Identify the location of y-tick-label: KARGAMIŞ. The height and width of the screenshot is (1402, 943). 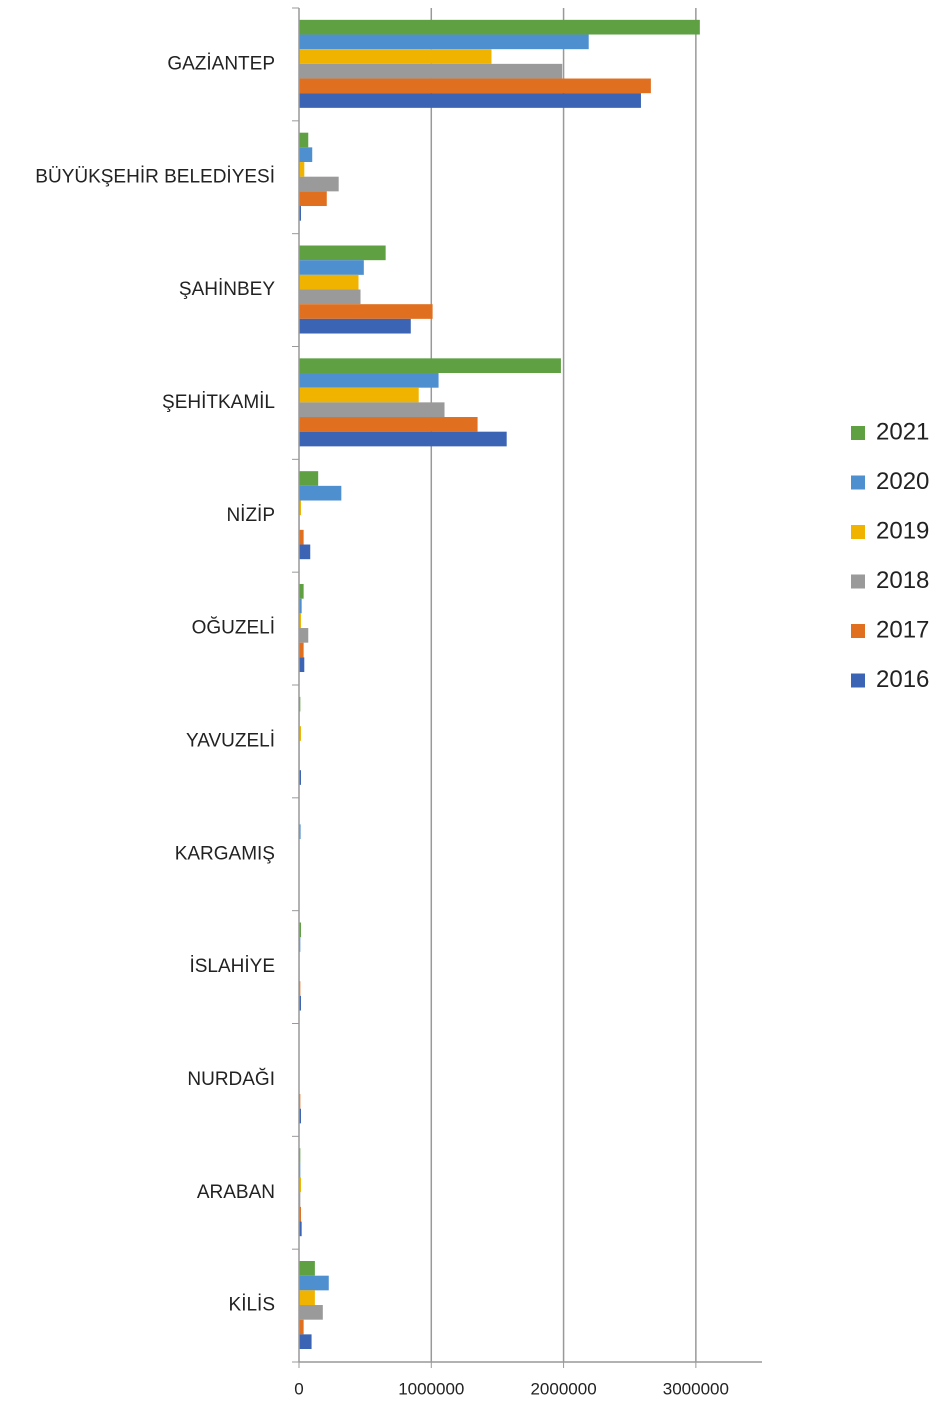
(225, 853).